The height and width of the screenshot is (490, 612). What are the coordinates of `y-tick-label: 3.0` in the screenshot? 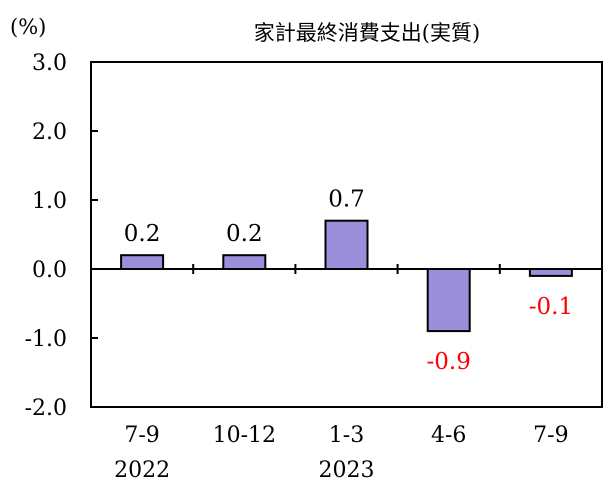 It's located at (49, 63).